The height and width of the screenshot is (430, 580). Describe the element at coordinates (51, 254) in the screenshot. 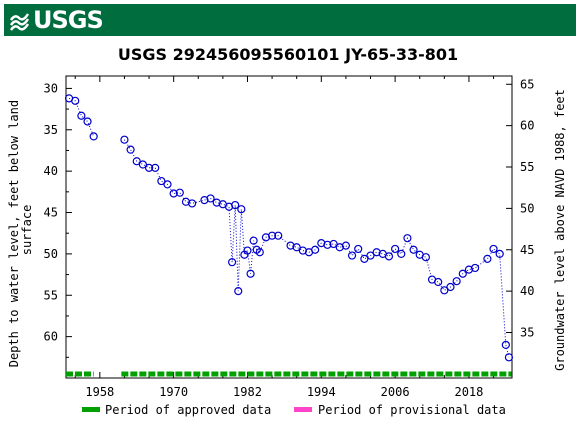

I see `y-left-tick-label: 50` at that location.